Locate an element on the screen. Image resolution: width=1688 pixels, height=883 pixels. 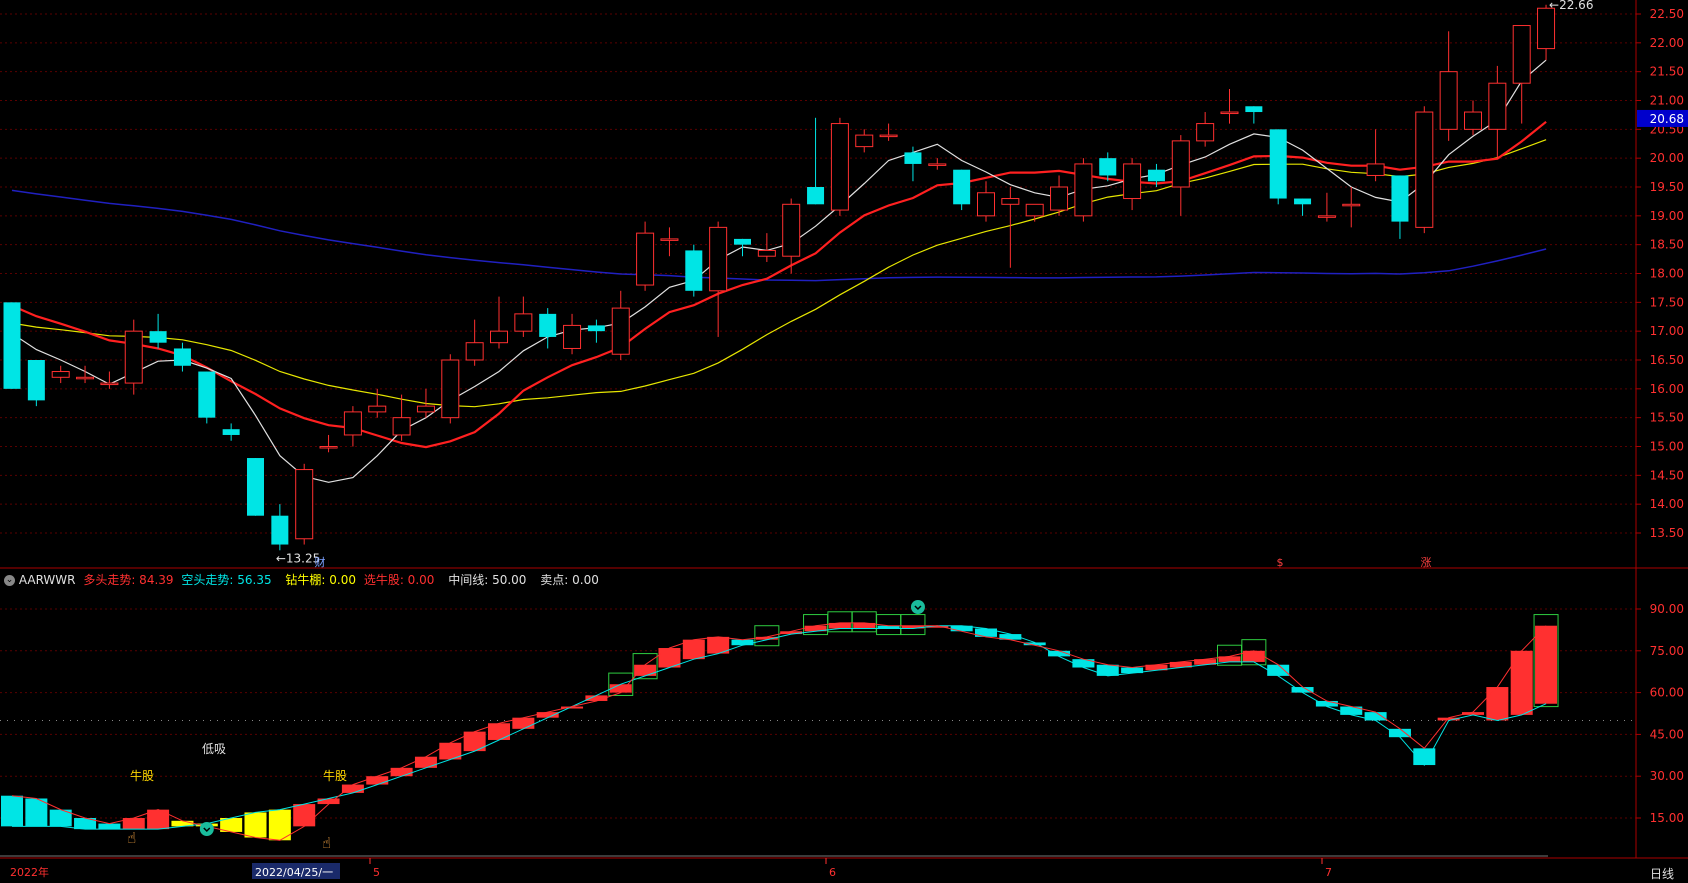
timeframe-label: 日线 is located at coordinates (1662, 874).